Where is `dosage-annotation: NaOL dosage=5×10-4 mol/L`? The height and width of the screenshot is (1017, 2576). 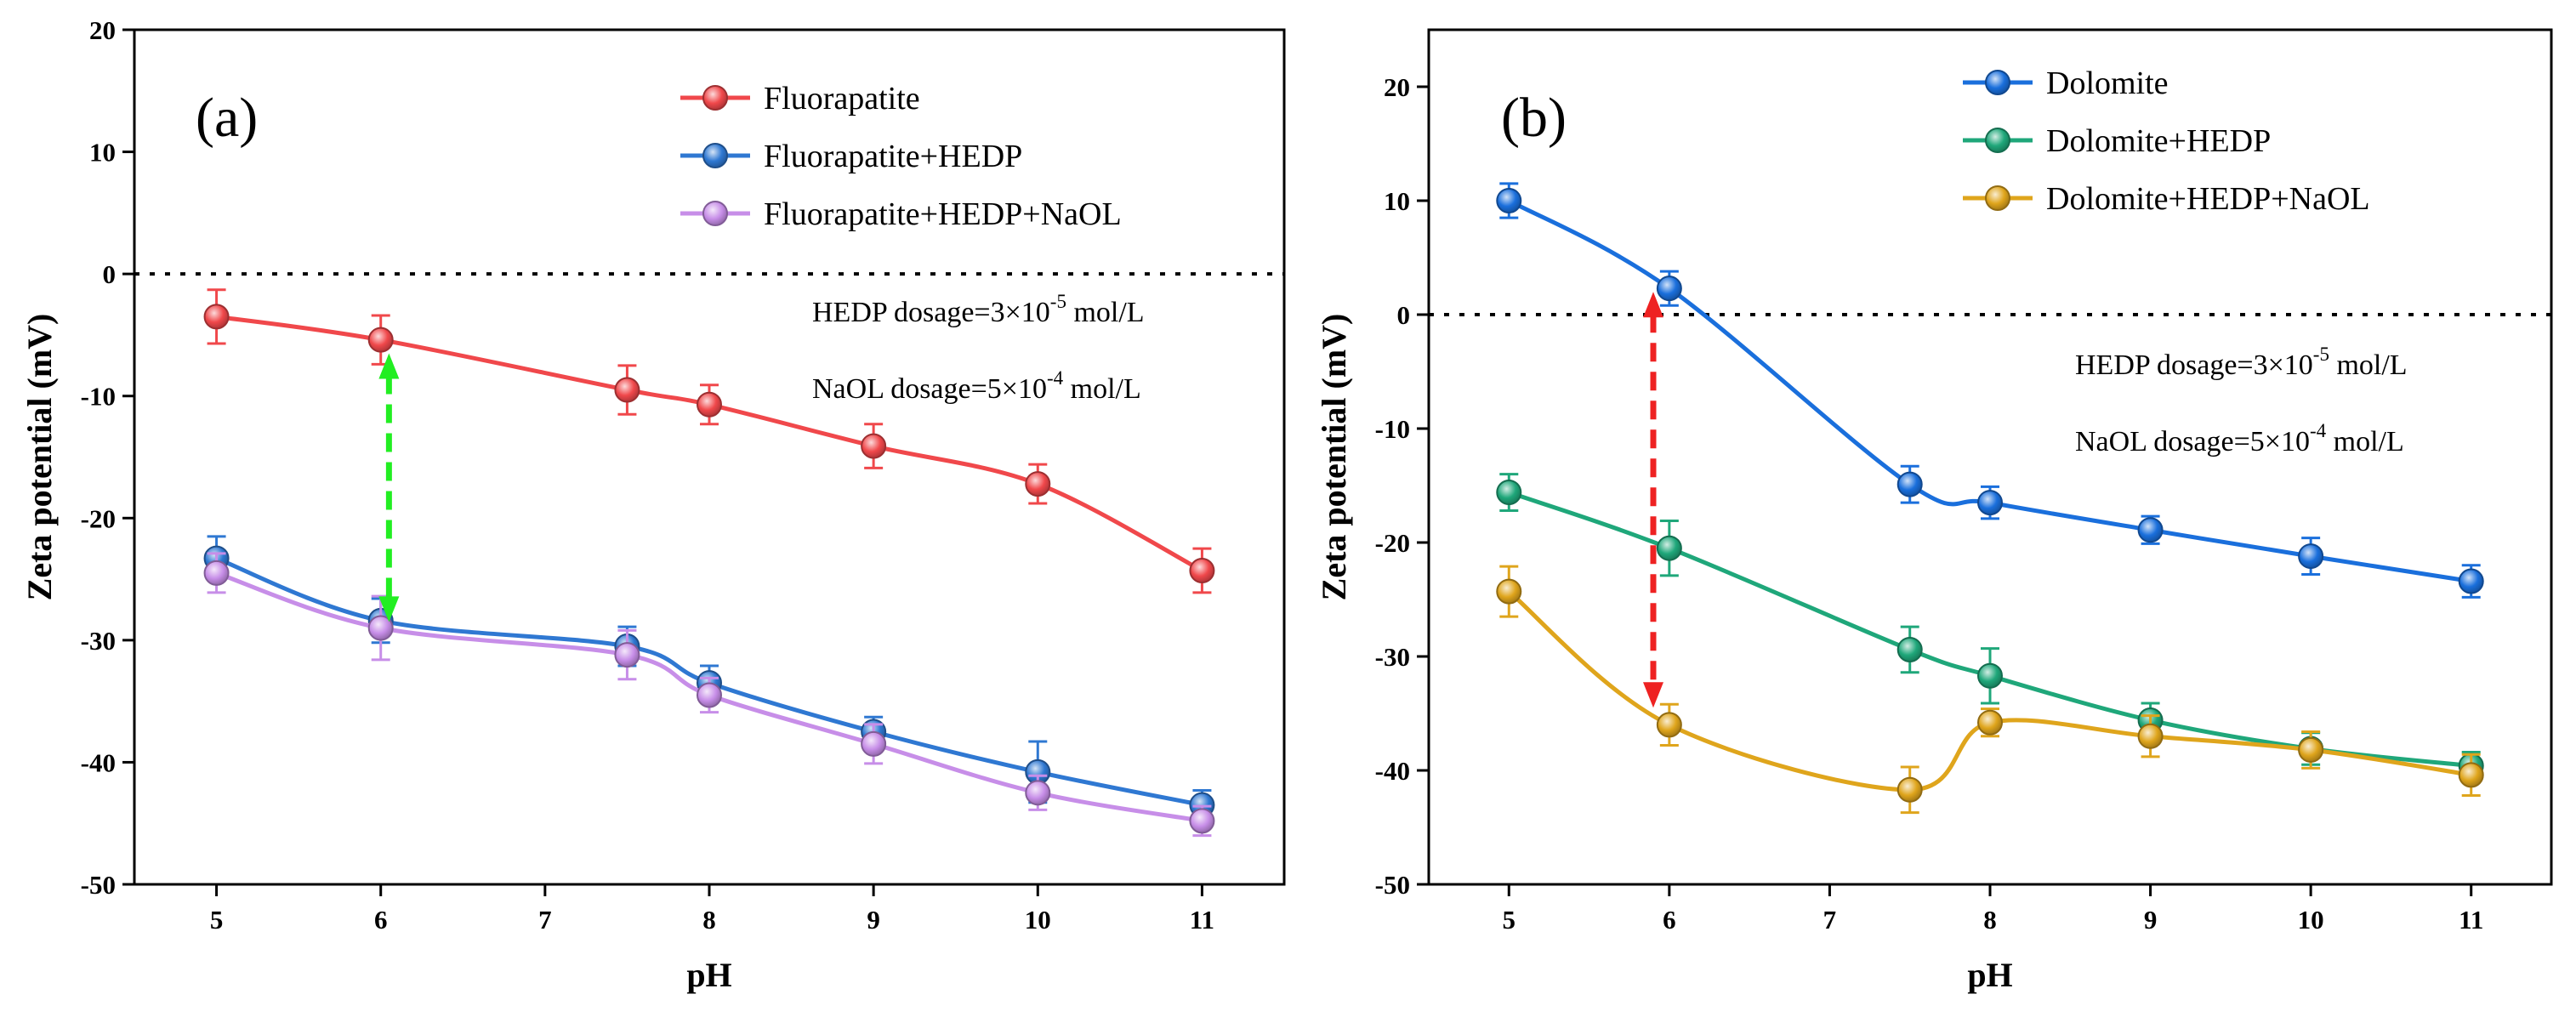
dosage-annotation: NaOL dosage=5×10-4 mol/L is located at coordinates (976, 386).